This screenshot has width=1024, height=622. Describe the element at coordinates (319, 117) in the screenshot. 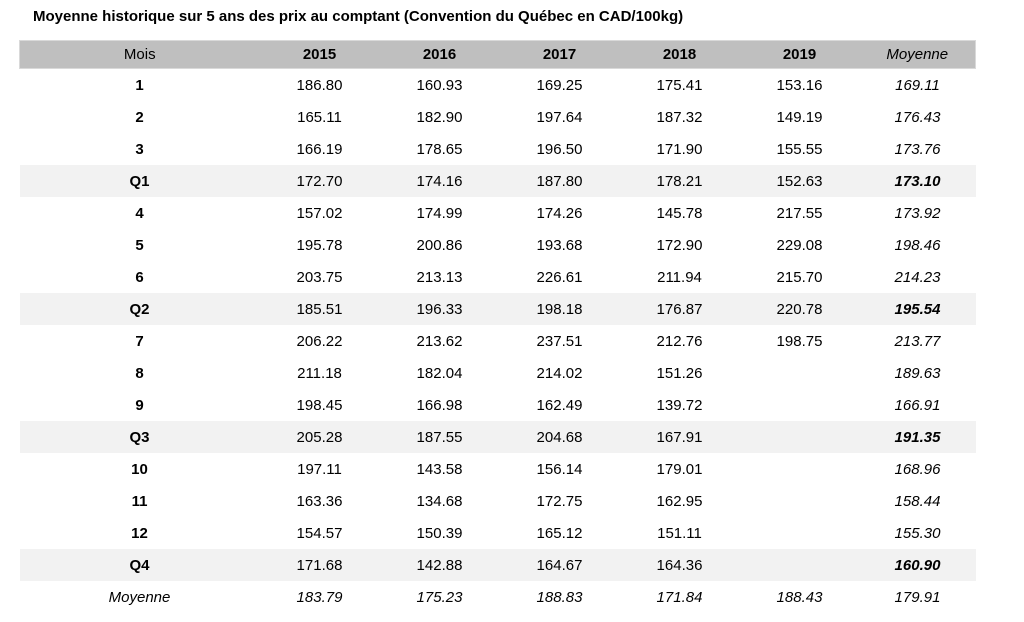

I see `cell-2015: 165.11` at that location.